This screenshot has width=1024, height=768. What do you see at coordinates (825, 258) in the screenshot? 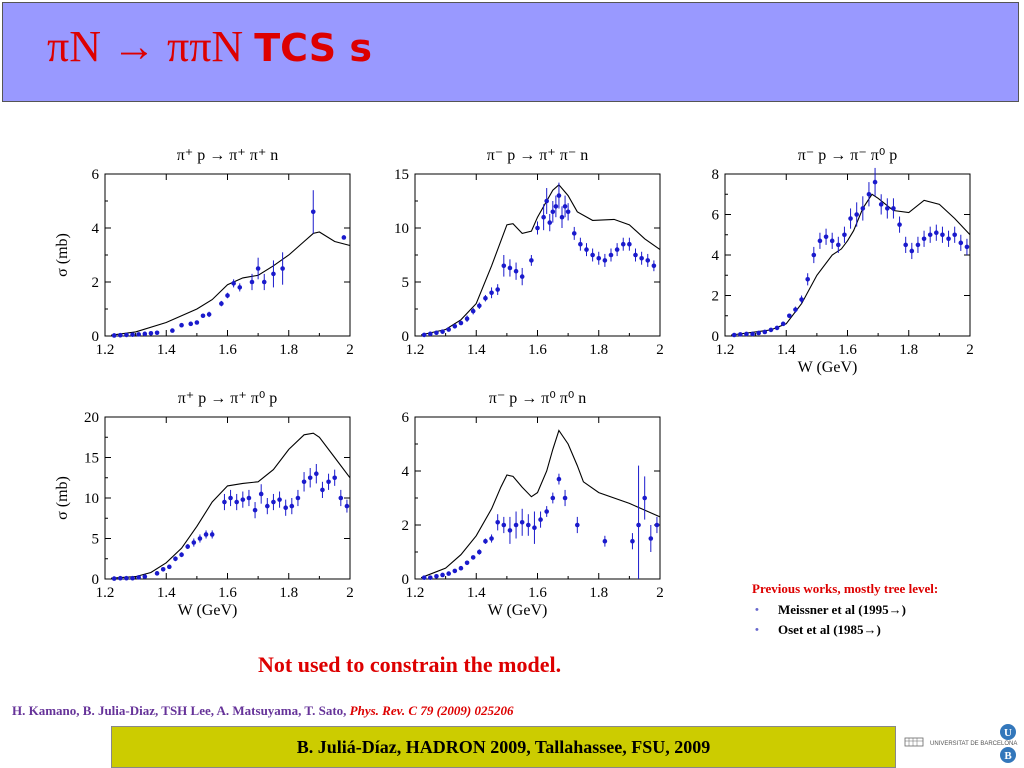
I see `chart-pim-p-pim-pi0-p: π⁻ p → π⁻ π⁰ p 1.2 1.4 1.6 1.8 2 0 2 4 6 8 W (GeV)` at bounding box center [825, 258].